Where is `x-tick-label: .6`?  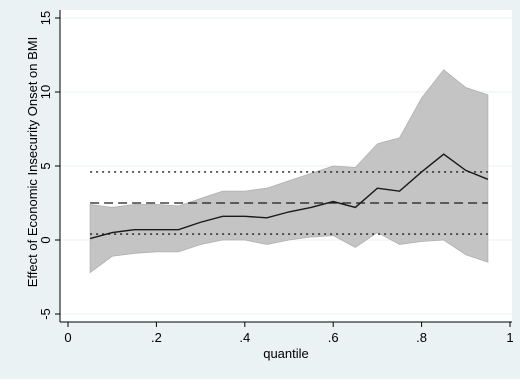
x-tick-label: .6 is located at coordinates (333, 337).